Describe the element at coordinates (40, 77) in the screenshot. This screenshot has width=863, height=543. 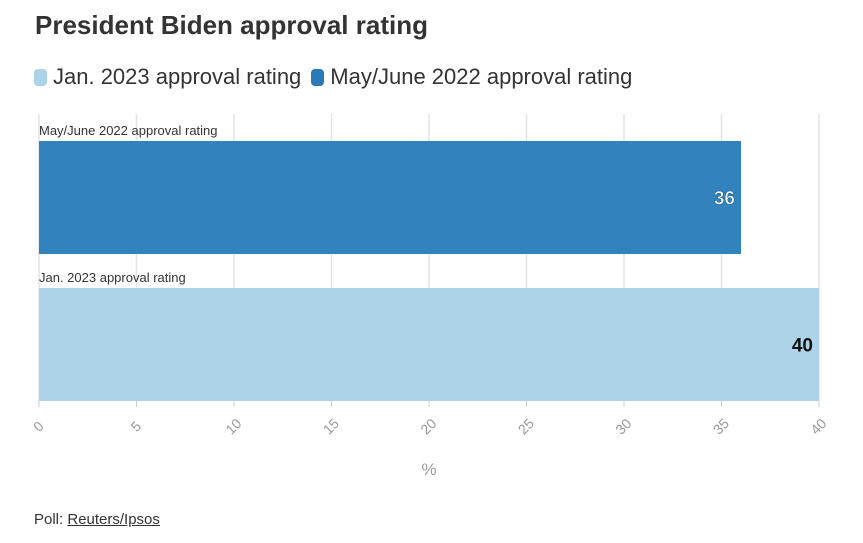
I see `legend-swatch-jan-2023` at that location.